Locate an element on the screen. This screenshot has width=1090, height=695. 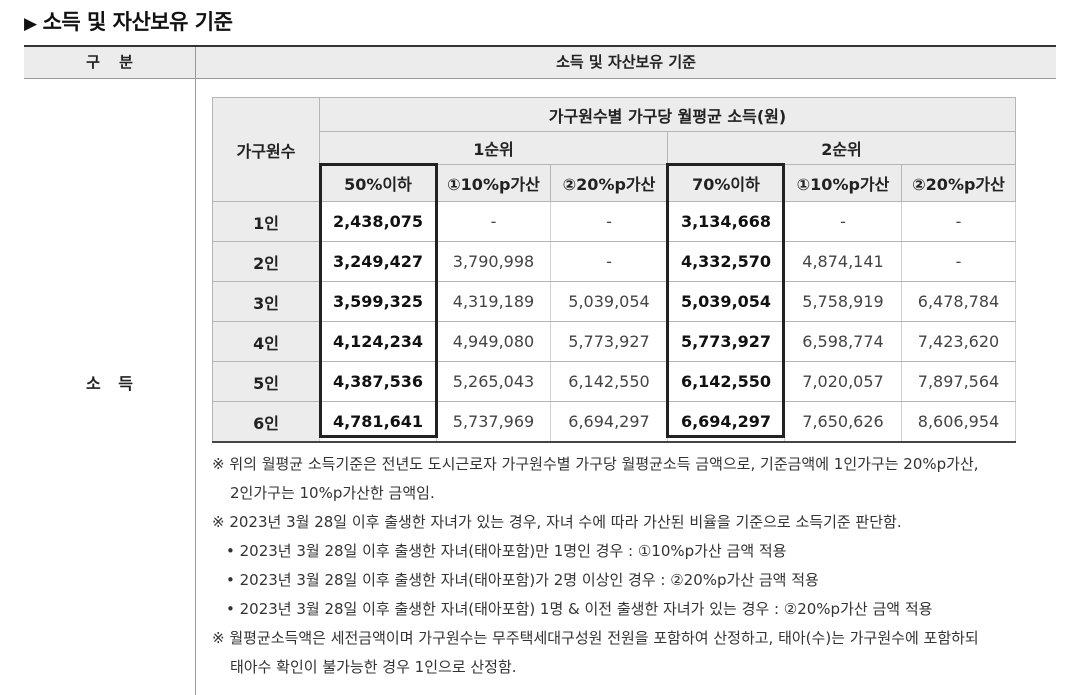
table-cell: 3,134,668 is located at coordinates (726, 221).